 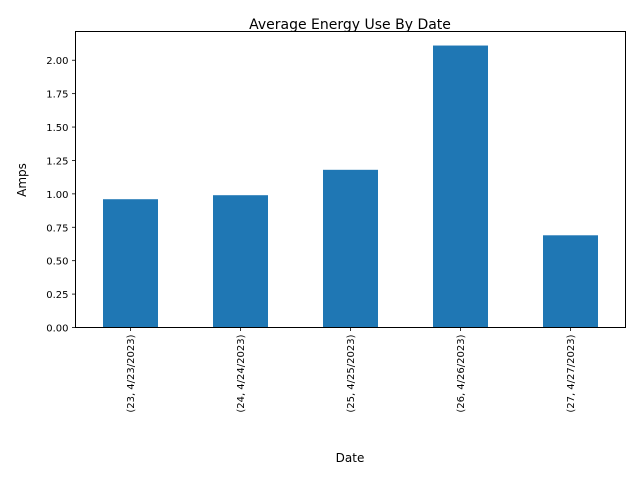 What do you see at coordinates (350, 458) in the screenshot?
I see `x-axis-label: Date` at bounding box center [350, 458].